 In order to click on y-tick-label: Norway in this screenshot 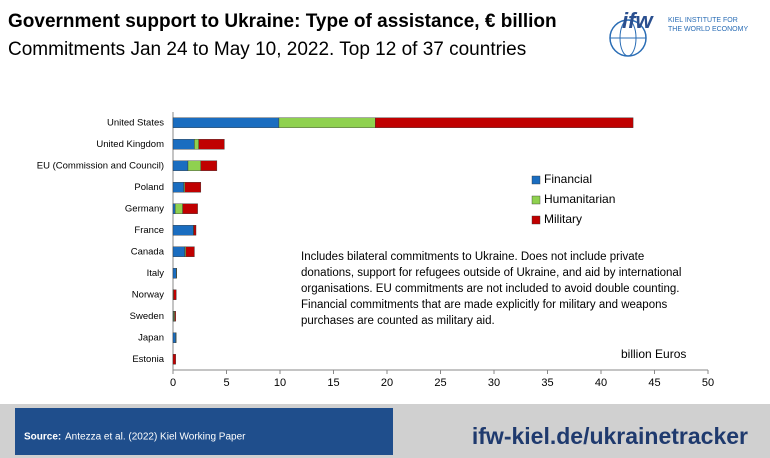, I will do `click(148, 294)`.